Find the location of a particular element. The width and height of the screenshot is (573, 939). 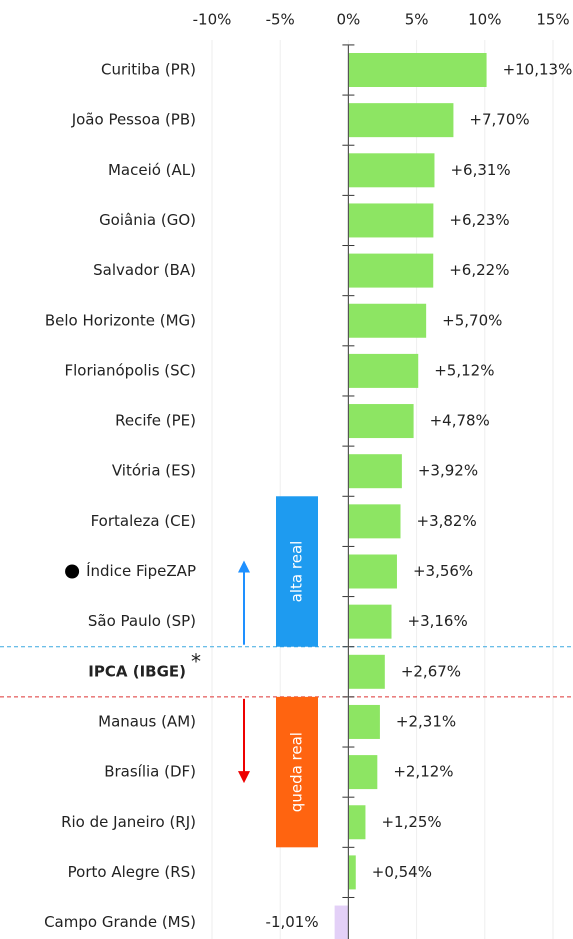

annotation: queda real is located at coordinates (297, 772).